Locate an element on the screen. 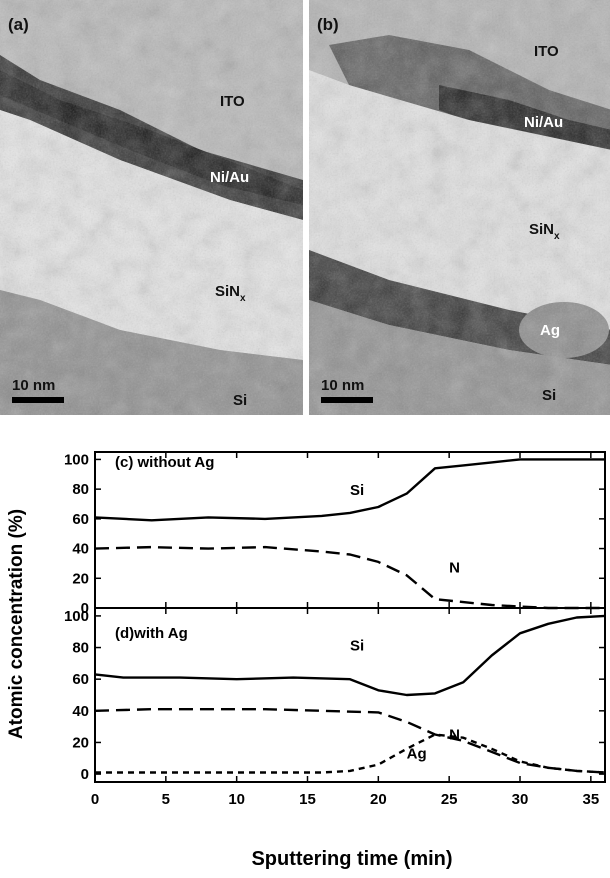 This screenshot has height=878, width=610. x-tick-label: 35 is located at coordinates (590, 799).